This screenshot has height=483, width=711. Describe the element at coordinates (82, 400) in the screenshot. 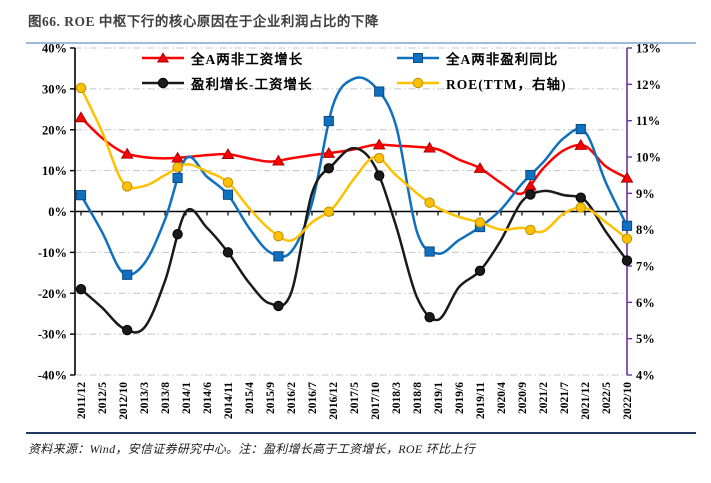

I see `x-axis-label: 2011/12` at that location.